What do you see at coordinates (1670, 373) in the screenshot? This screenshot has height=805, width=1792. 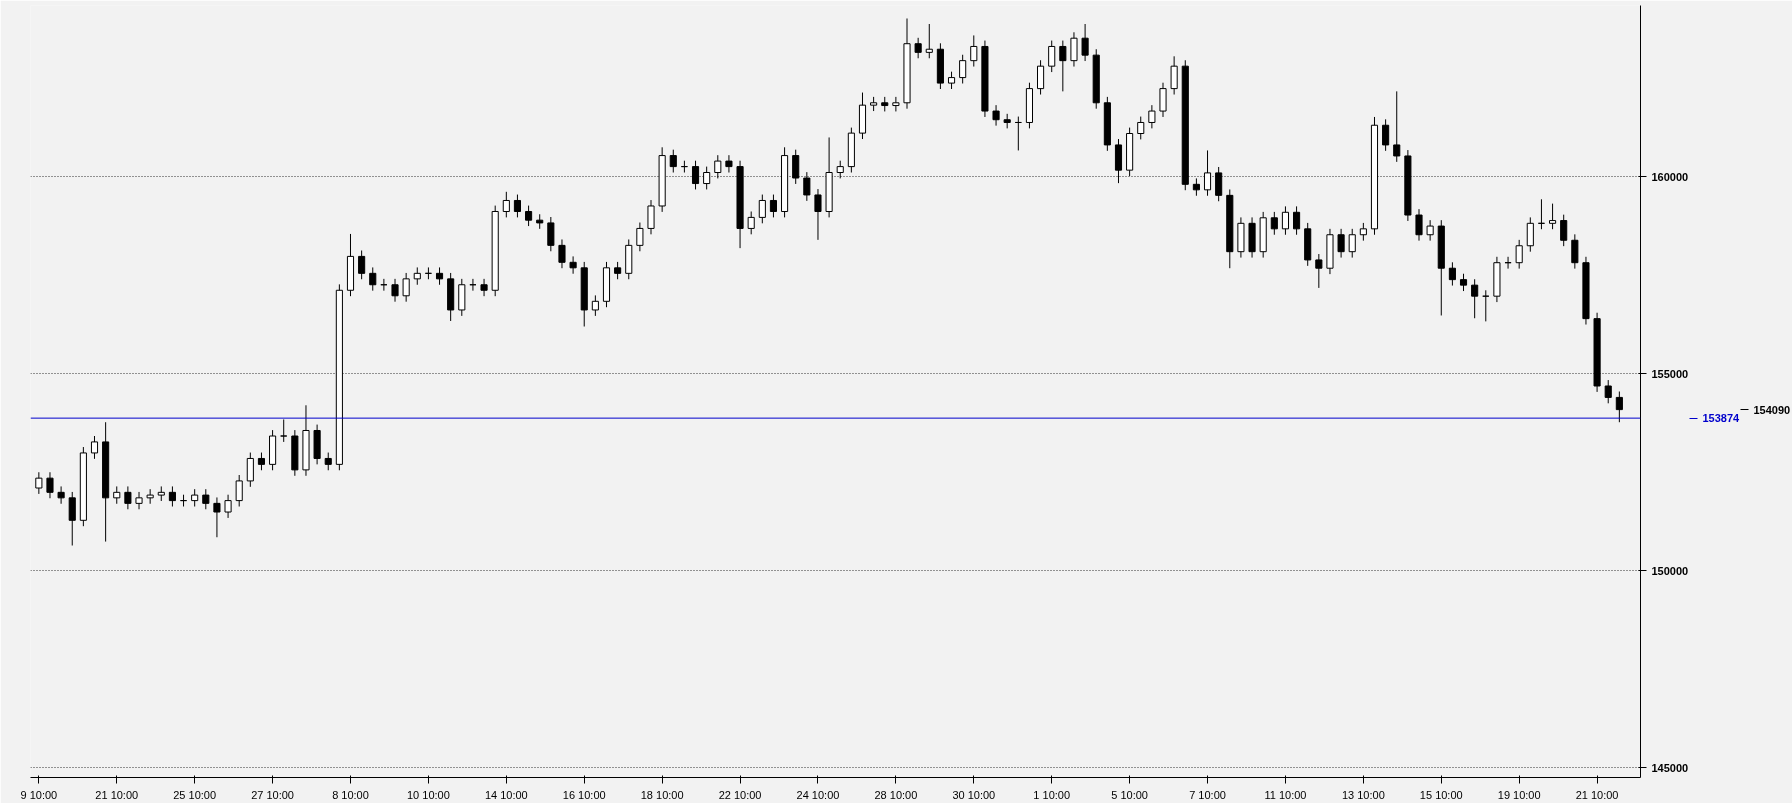 I see `y-tick-label: 155000` at bounding box center [1670, 373].